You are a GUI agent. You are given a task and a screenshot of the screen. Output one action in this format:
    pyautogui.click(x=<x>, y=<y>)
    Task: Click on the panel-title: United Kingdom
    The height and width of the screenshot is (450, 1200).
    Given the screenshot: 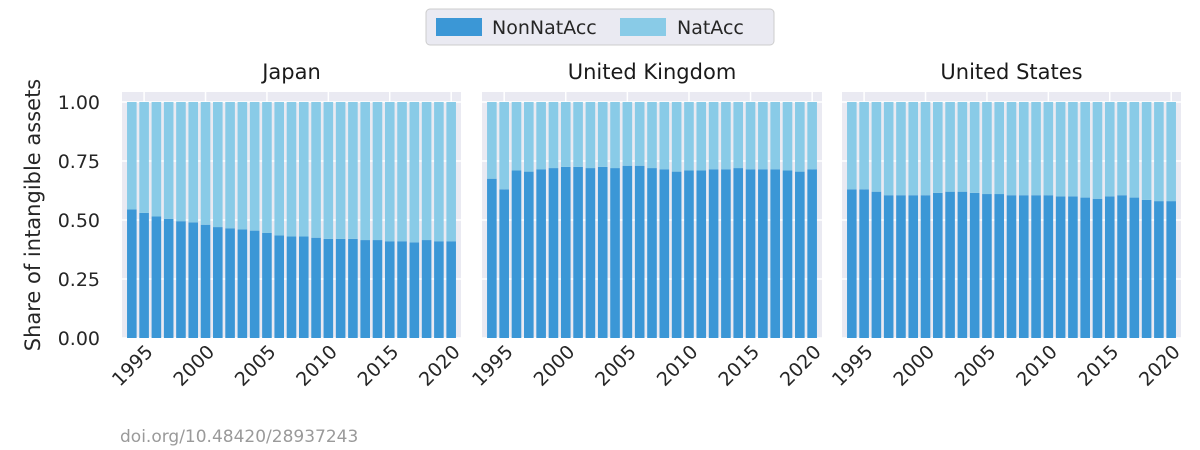 What is the action you would take?
    pyautogui.click(x=652, y=72)
    